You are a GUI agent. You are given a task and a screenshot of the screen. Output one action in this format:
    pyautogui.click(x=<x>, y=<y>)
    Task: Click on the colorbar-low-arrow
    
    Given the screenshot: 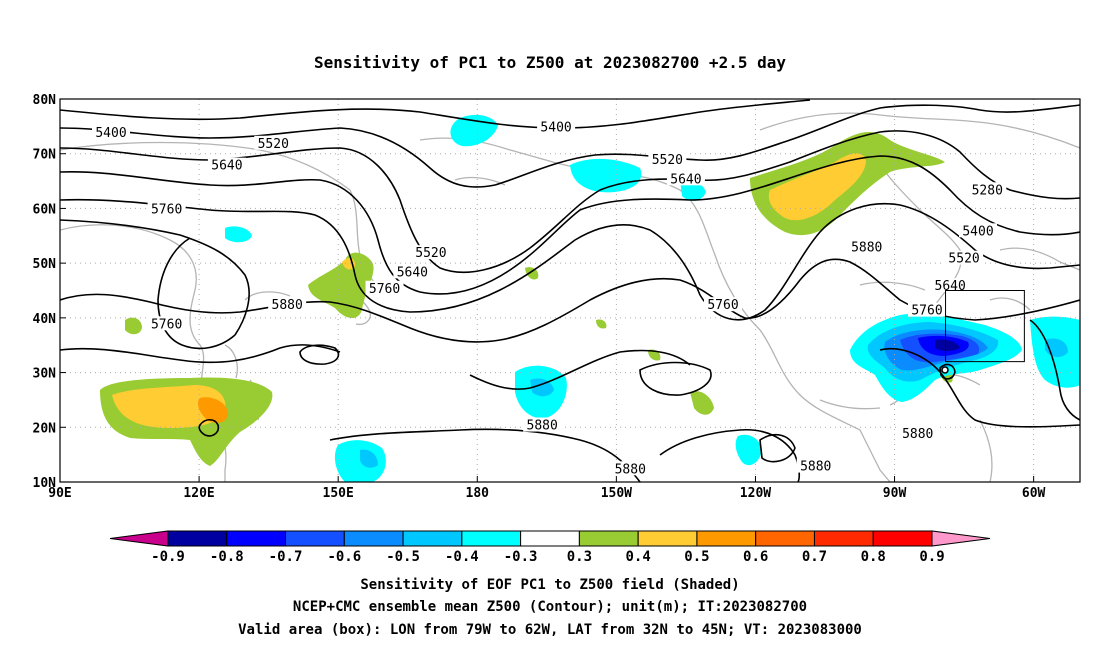 What is the action you would take?
    pyautogui.click(x=139, y=538)
    